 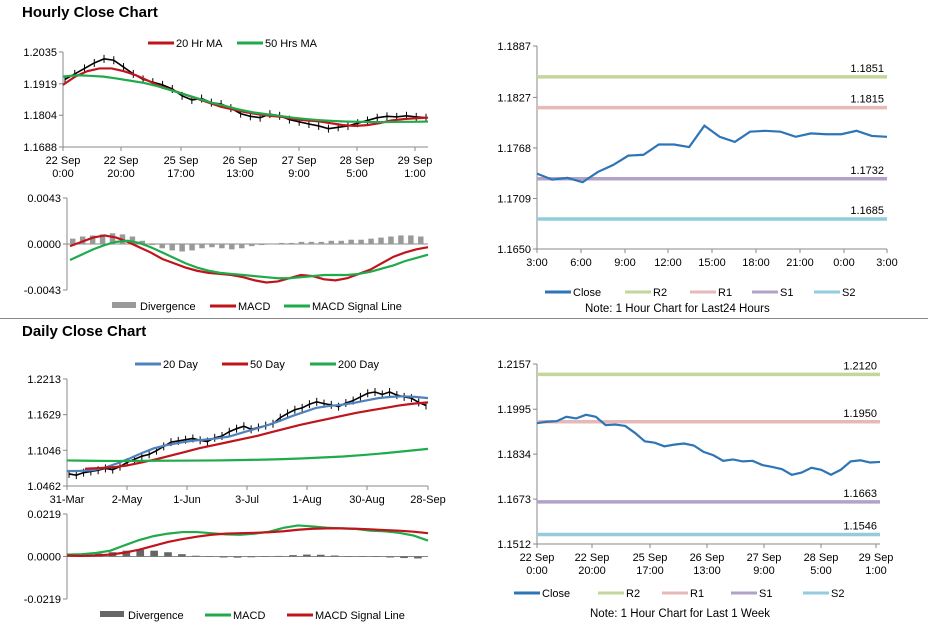 I want to click on level-label-R1: 1.1815, so click(x=867, y=100).